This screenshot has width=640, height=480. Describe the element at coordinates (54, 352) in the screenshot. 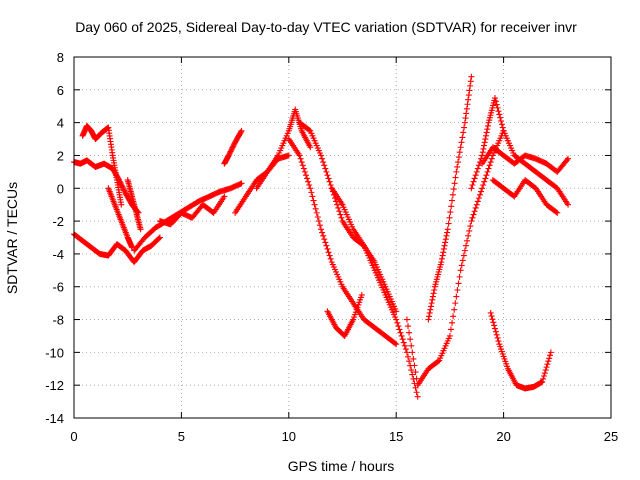

I see `y-tick-label: -10` at that location.